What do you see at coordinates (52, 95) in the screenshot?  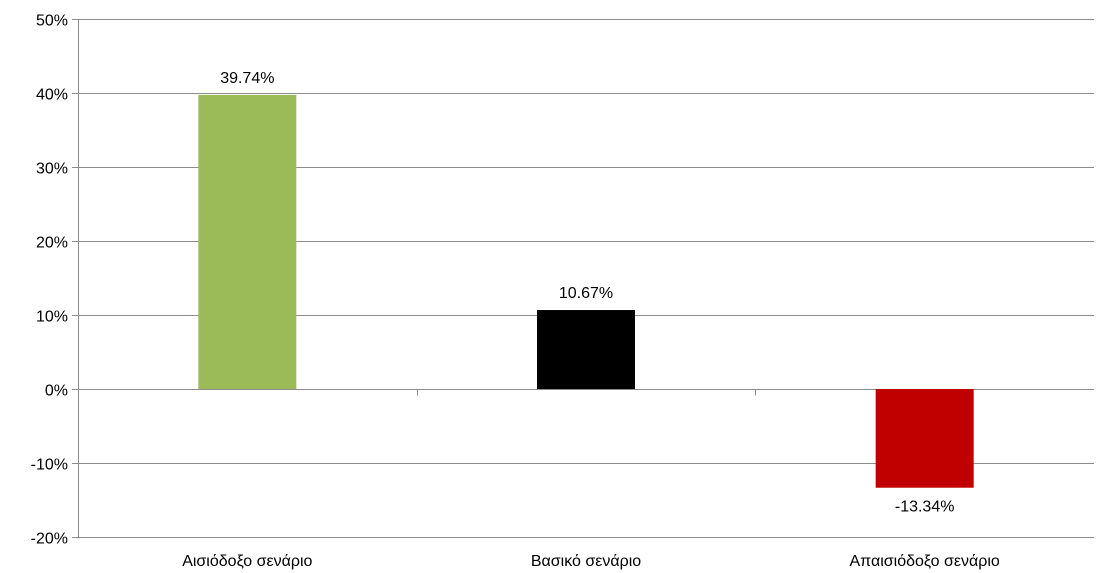 I see `y-tick-label: 40%` at bounding box center [52, 95].